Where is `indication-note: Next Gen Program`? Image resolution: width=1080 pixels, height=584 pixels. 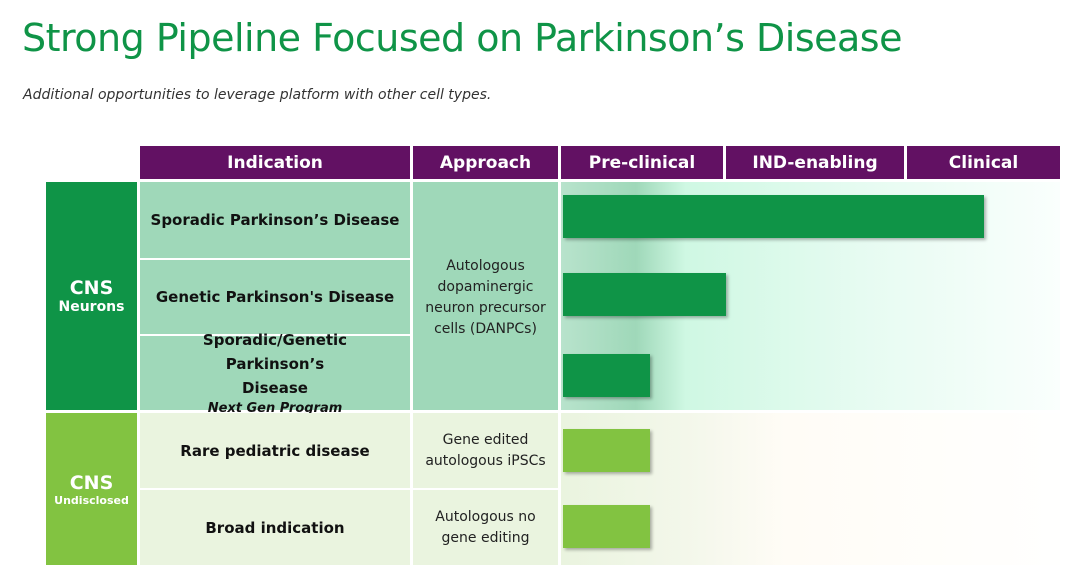 indication-note: Next Gen Program is located at coordinates (275, 408).